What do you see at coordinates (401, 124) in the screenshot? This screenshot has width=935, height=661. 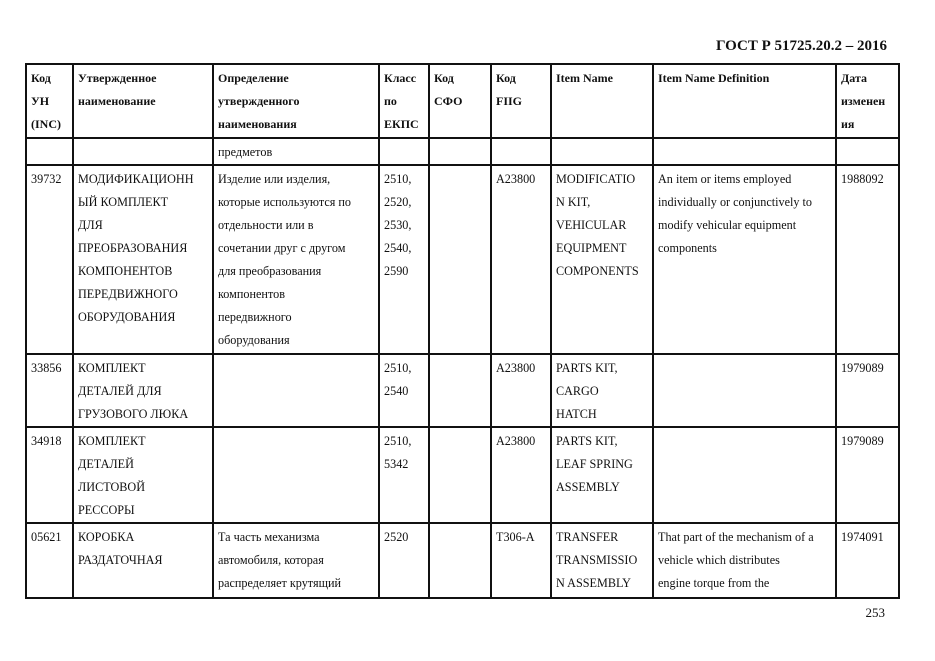 I see `cell-text-line: ЕКПС` at bounding box center [401, 124].